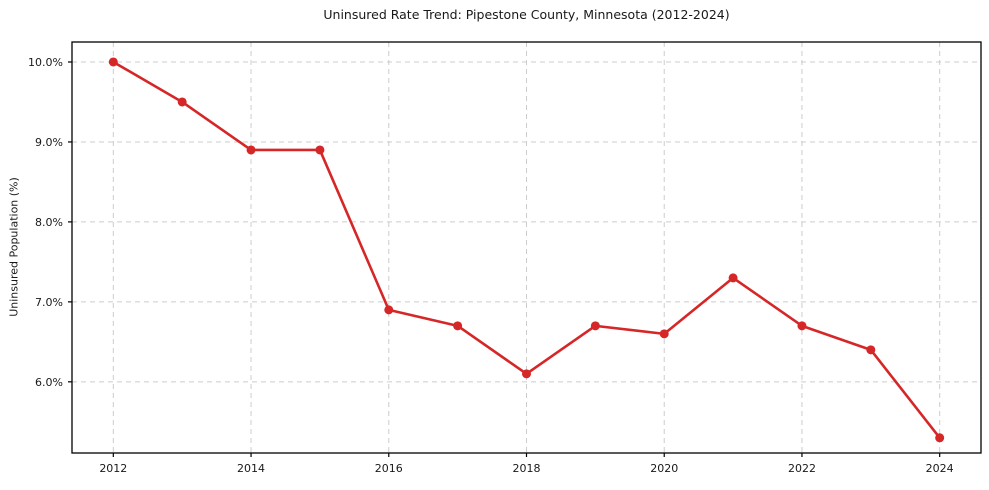  What do you see at coordinates (113, 468) in the screenshot?
I see `x-tick-label-2012: 2012` at bounding box center [113, 468].